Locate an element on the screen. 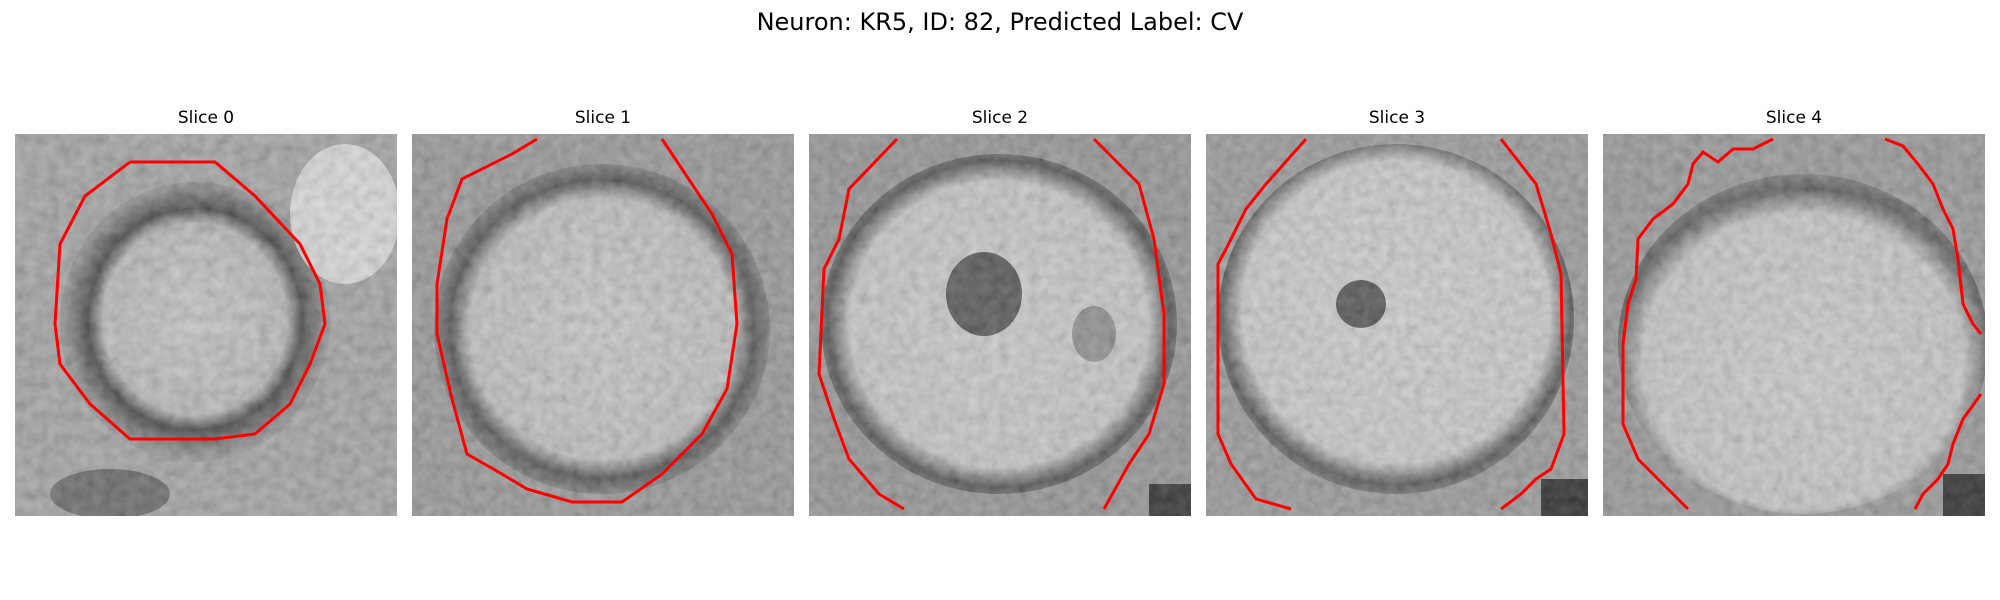 The width and height of the screenshot is (2000, 600). slice-2-contour-right is located at coordinates (1129, 323).